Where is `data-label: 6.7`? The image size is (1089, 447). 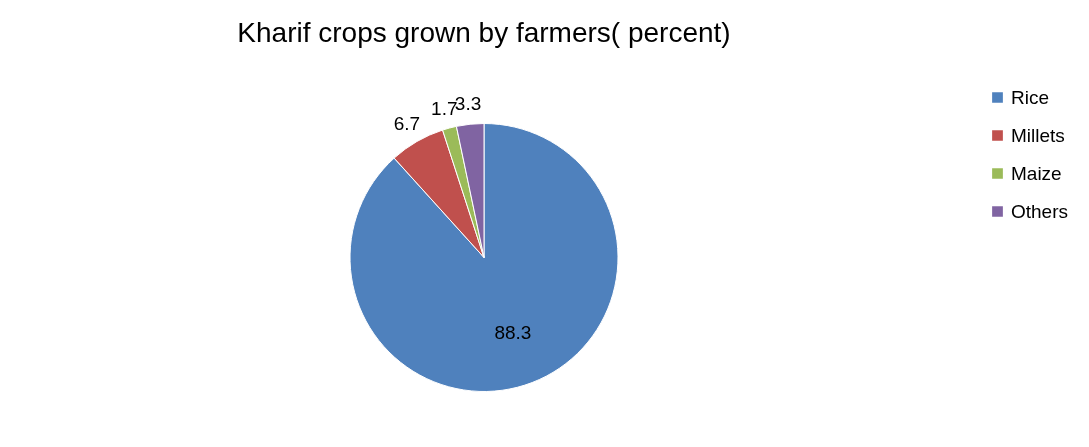 data-label: 6.7 is located at coordinates (407, 124).